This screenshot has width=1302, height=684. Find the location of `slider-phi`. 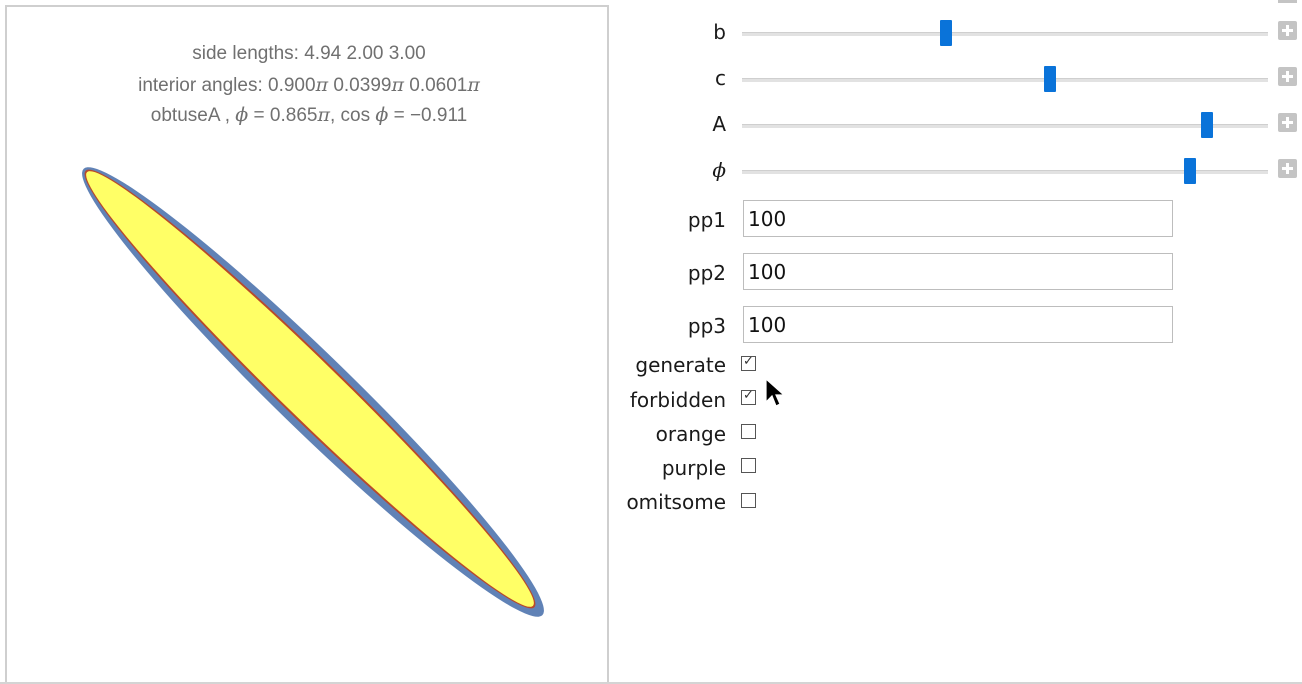

slider-phi is located at coordinates (1005, 172).